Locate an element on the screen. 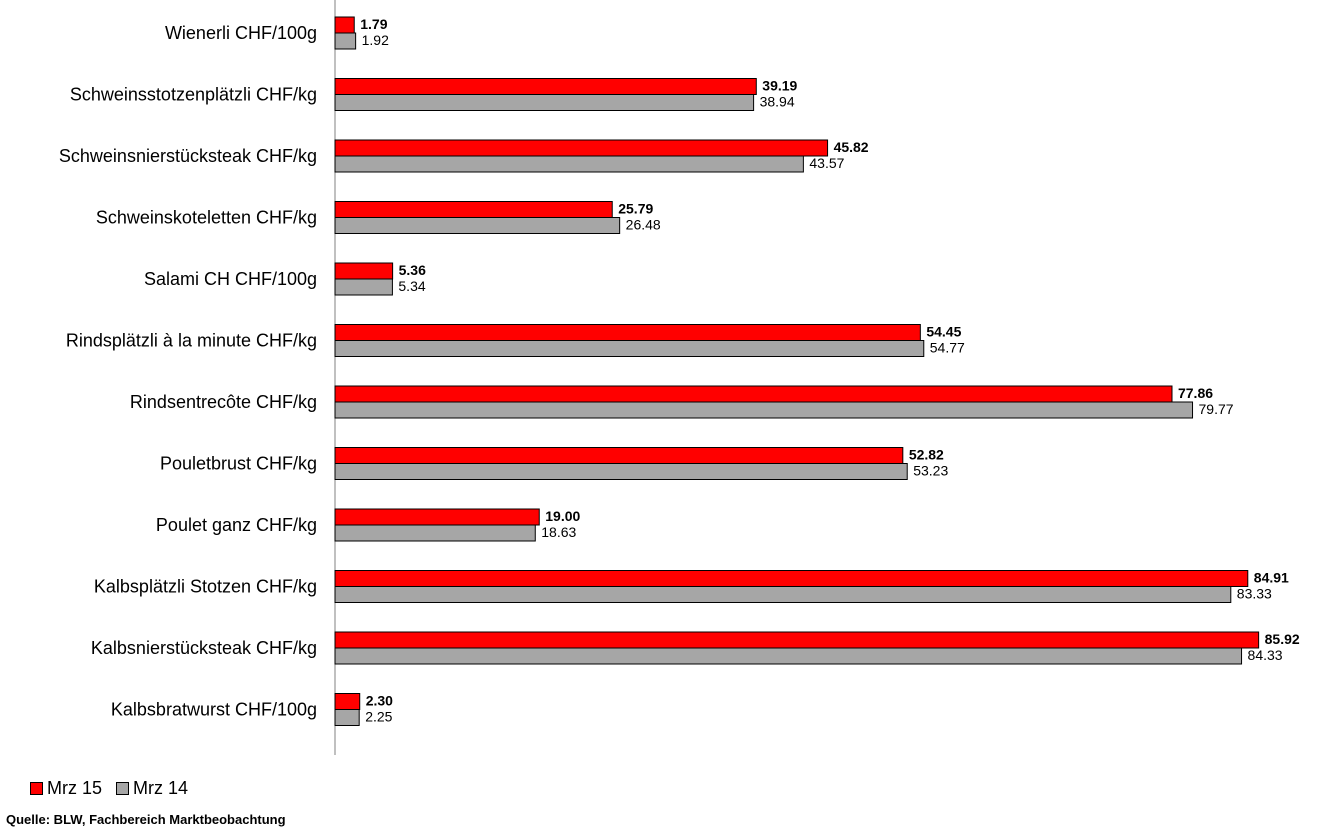 This screenshot has height=830, width=1330. data-label-series-2: 38.94 is located at coordinates (777, 102).